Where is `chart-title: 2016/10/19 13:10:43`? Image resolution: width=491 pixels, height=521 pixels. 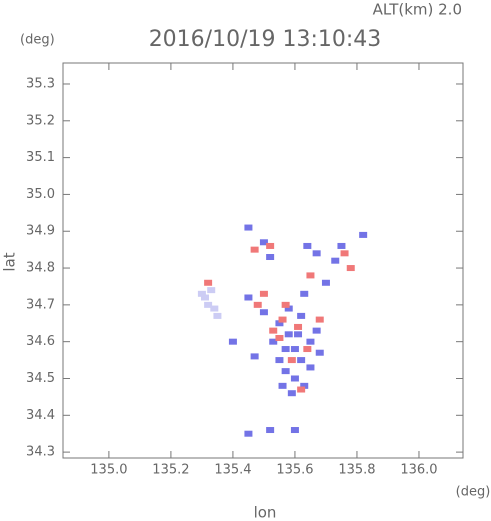
chart-title: 2016/10/19 13:10:43 is located at coordinates (265, 39).